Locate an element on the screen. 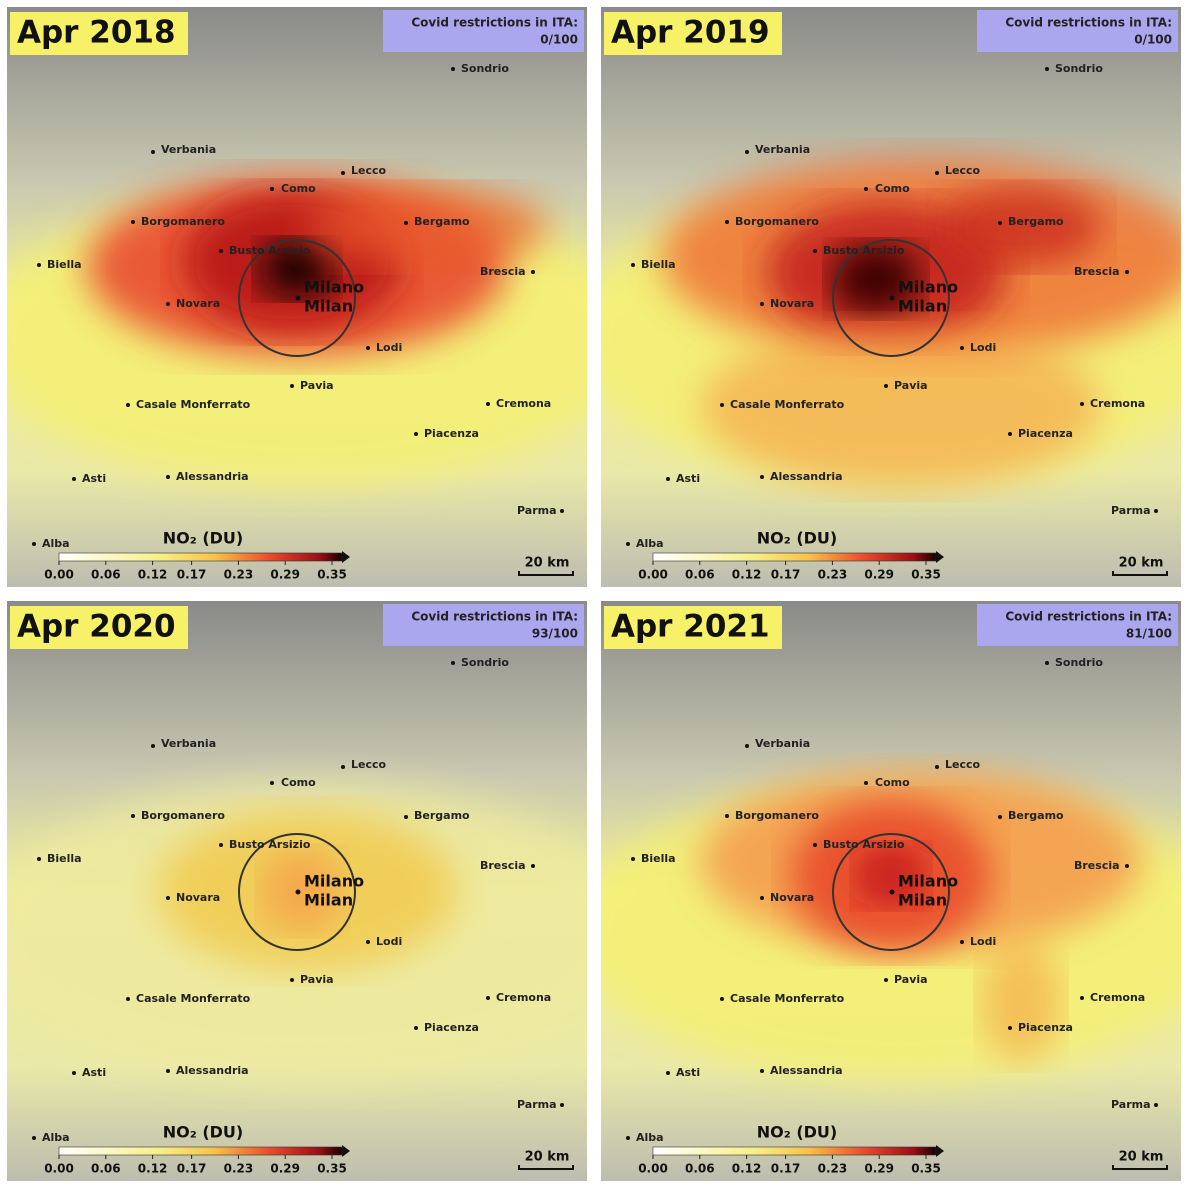  colorbar-tick-label: 0.12 is located at coordinates (747, 1169).